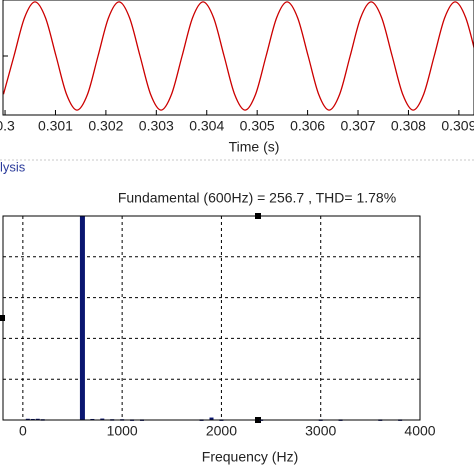 The width and height of the screenshot is (474, 474). Describe the element at coordinates (13, 166) in the screenshot. I see `panel-label: lysis` at that location.